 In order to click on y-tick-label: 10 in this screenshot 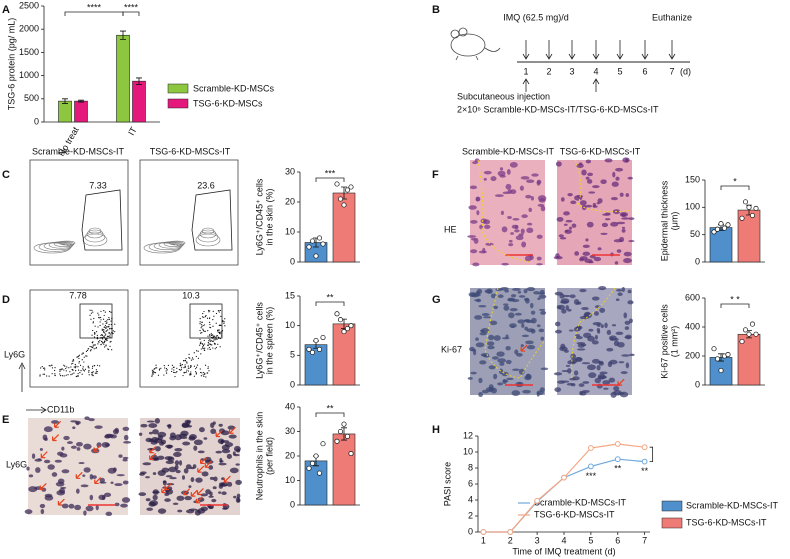, I will do `click(290, 480)`.